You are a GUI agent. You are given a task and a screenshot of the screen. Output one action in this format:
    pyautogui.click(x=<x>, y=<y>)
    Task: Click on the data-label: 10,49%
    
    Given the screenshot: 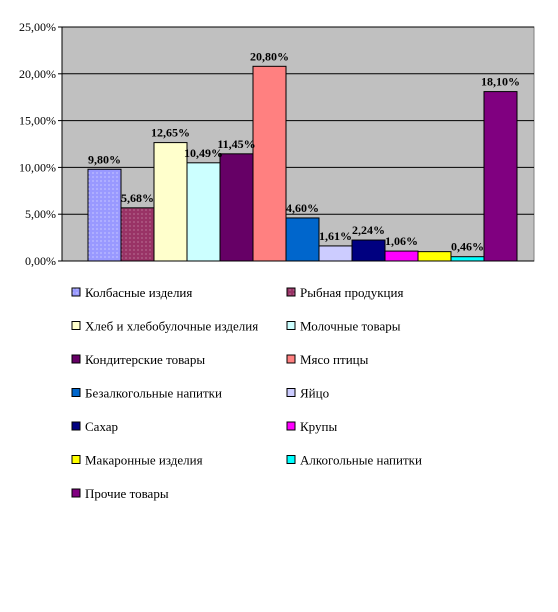 What is the action you would take?
    pyautogui.click(x=203, y=153)
    